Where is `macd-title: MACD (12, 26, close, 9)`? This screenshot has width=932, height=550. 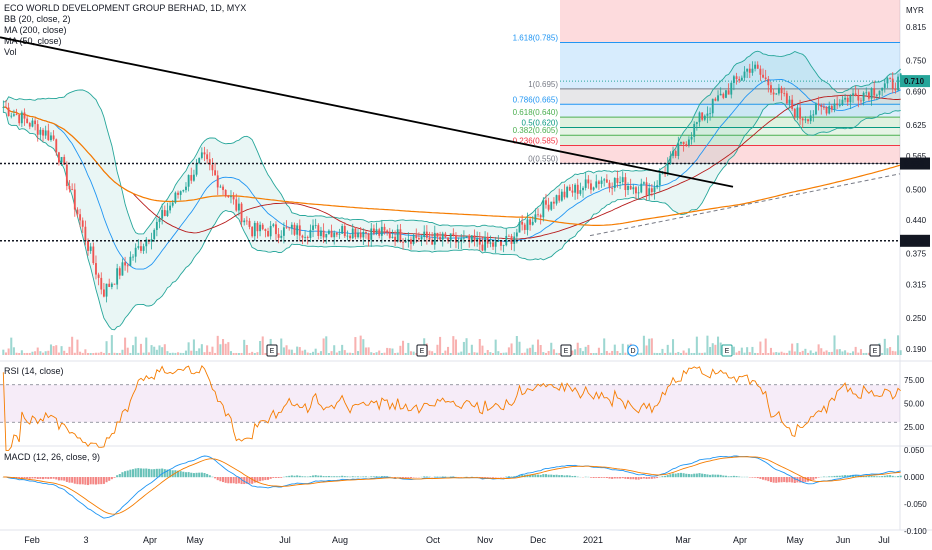 macd-title: MACD (12, 26, close, 9) is located at coordinates (52, 457).